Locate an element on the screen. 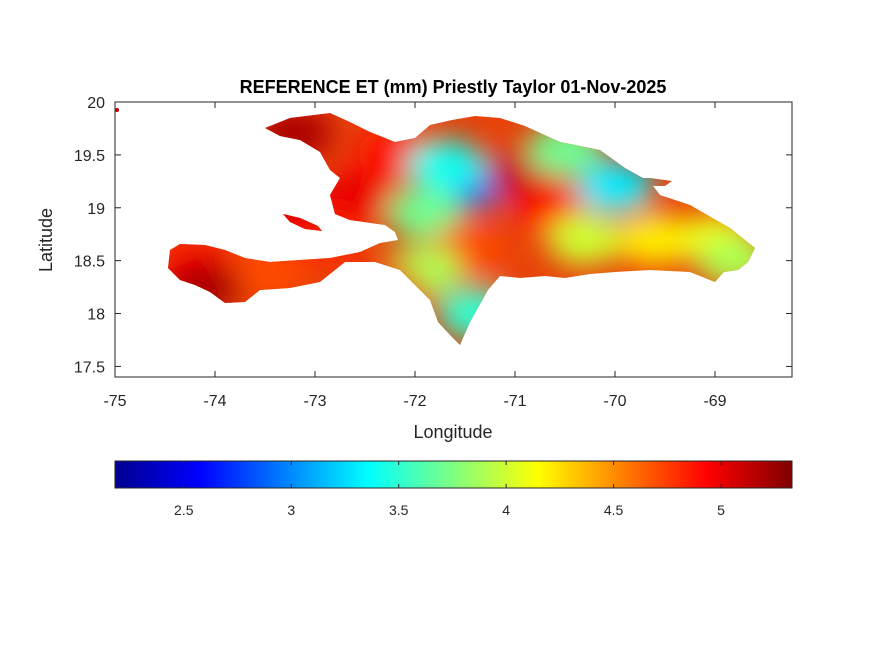  y-tick-label: 19 is located at coordinates (96, 209).